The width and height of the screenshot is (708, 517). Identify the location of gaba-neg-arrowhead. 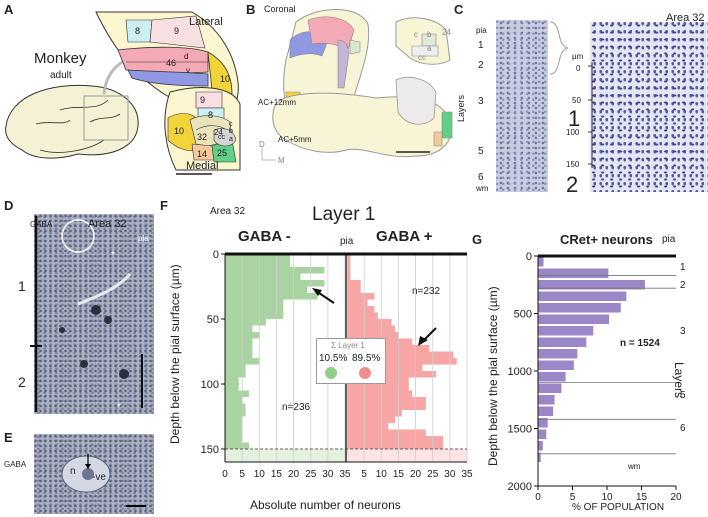
(317, 292).